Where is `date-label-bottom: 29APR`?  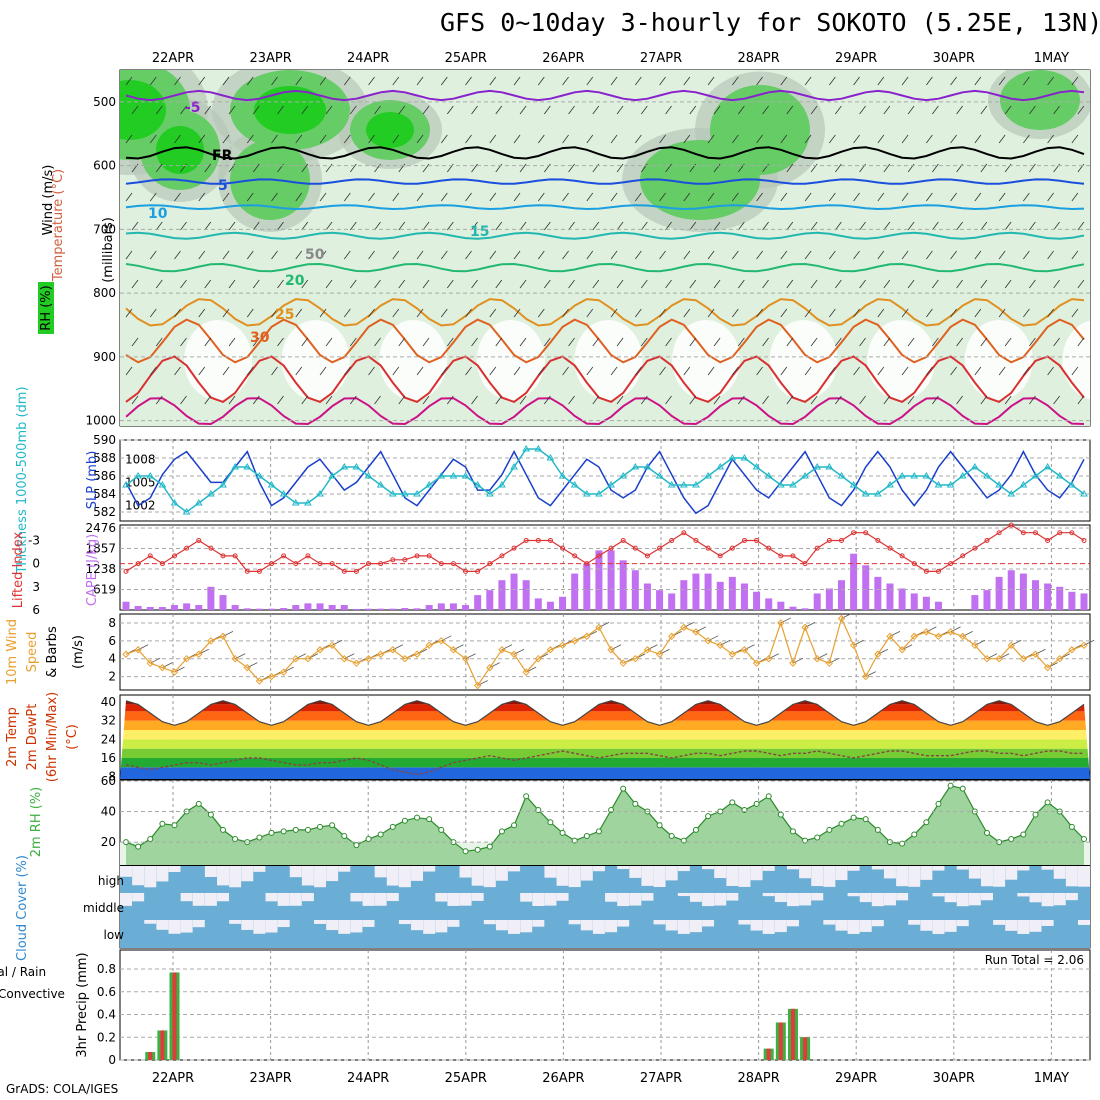 date-label-bottom: 29APR is located at coordinates (856, 1078).